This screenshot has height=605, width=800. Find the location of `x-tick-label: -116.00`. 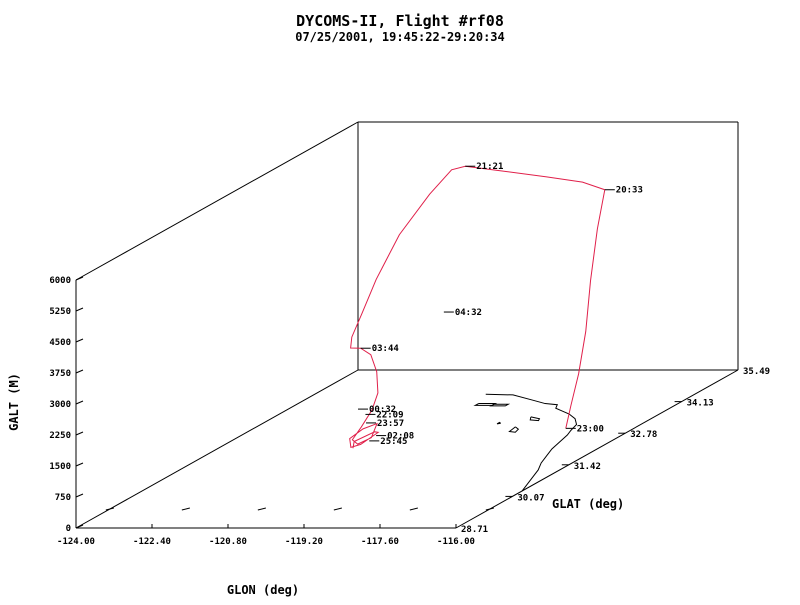

x-tick-label: -116.00 is located at coordinates (456, 542).